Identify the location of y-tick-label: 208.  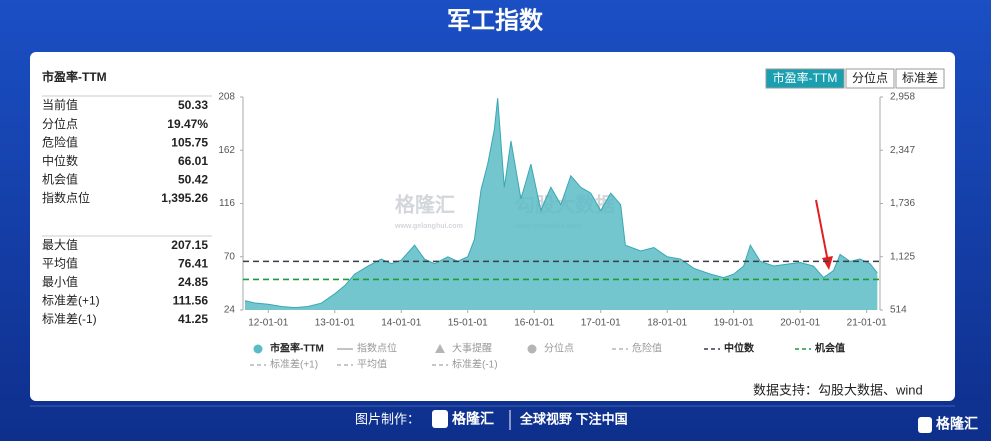
(226, 97).